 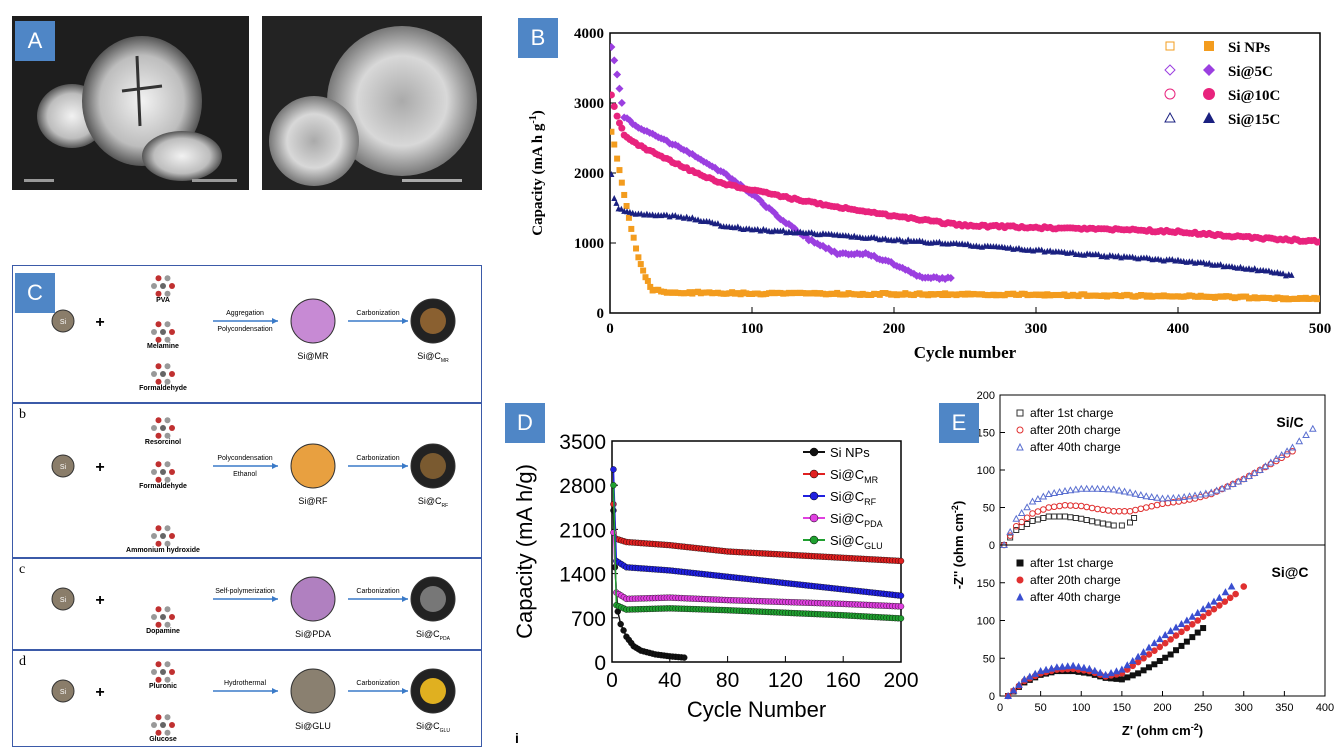 I want to click on step1-label: Aggregation, so click(x=245, y=313).